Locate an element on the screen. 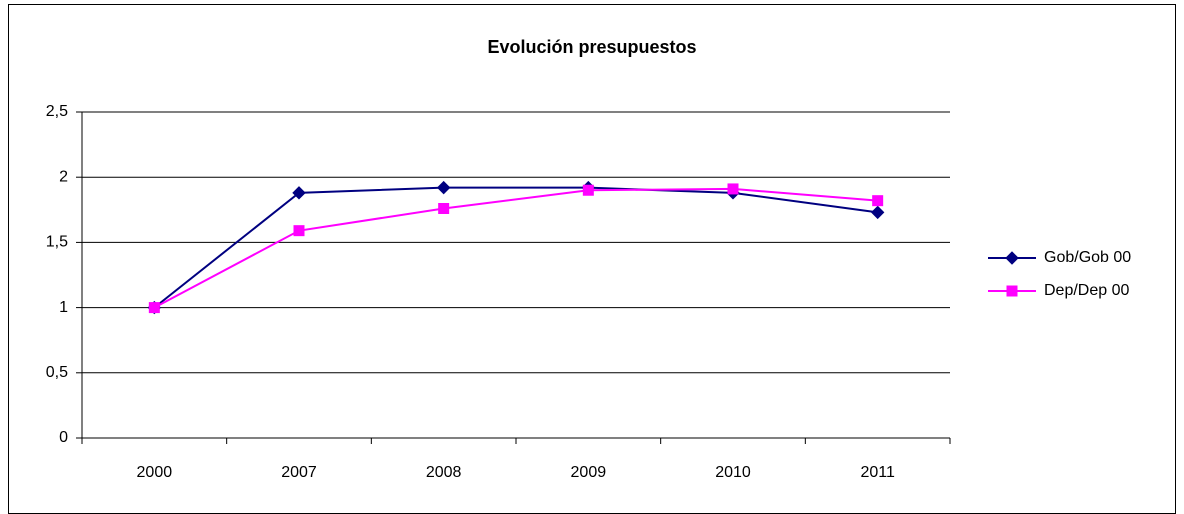 This screenshot has width=1184, height=514. y-tick-label: 1,5 is located at coordinates (57, 242).